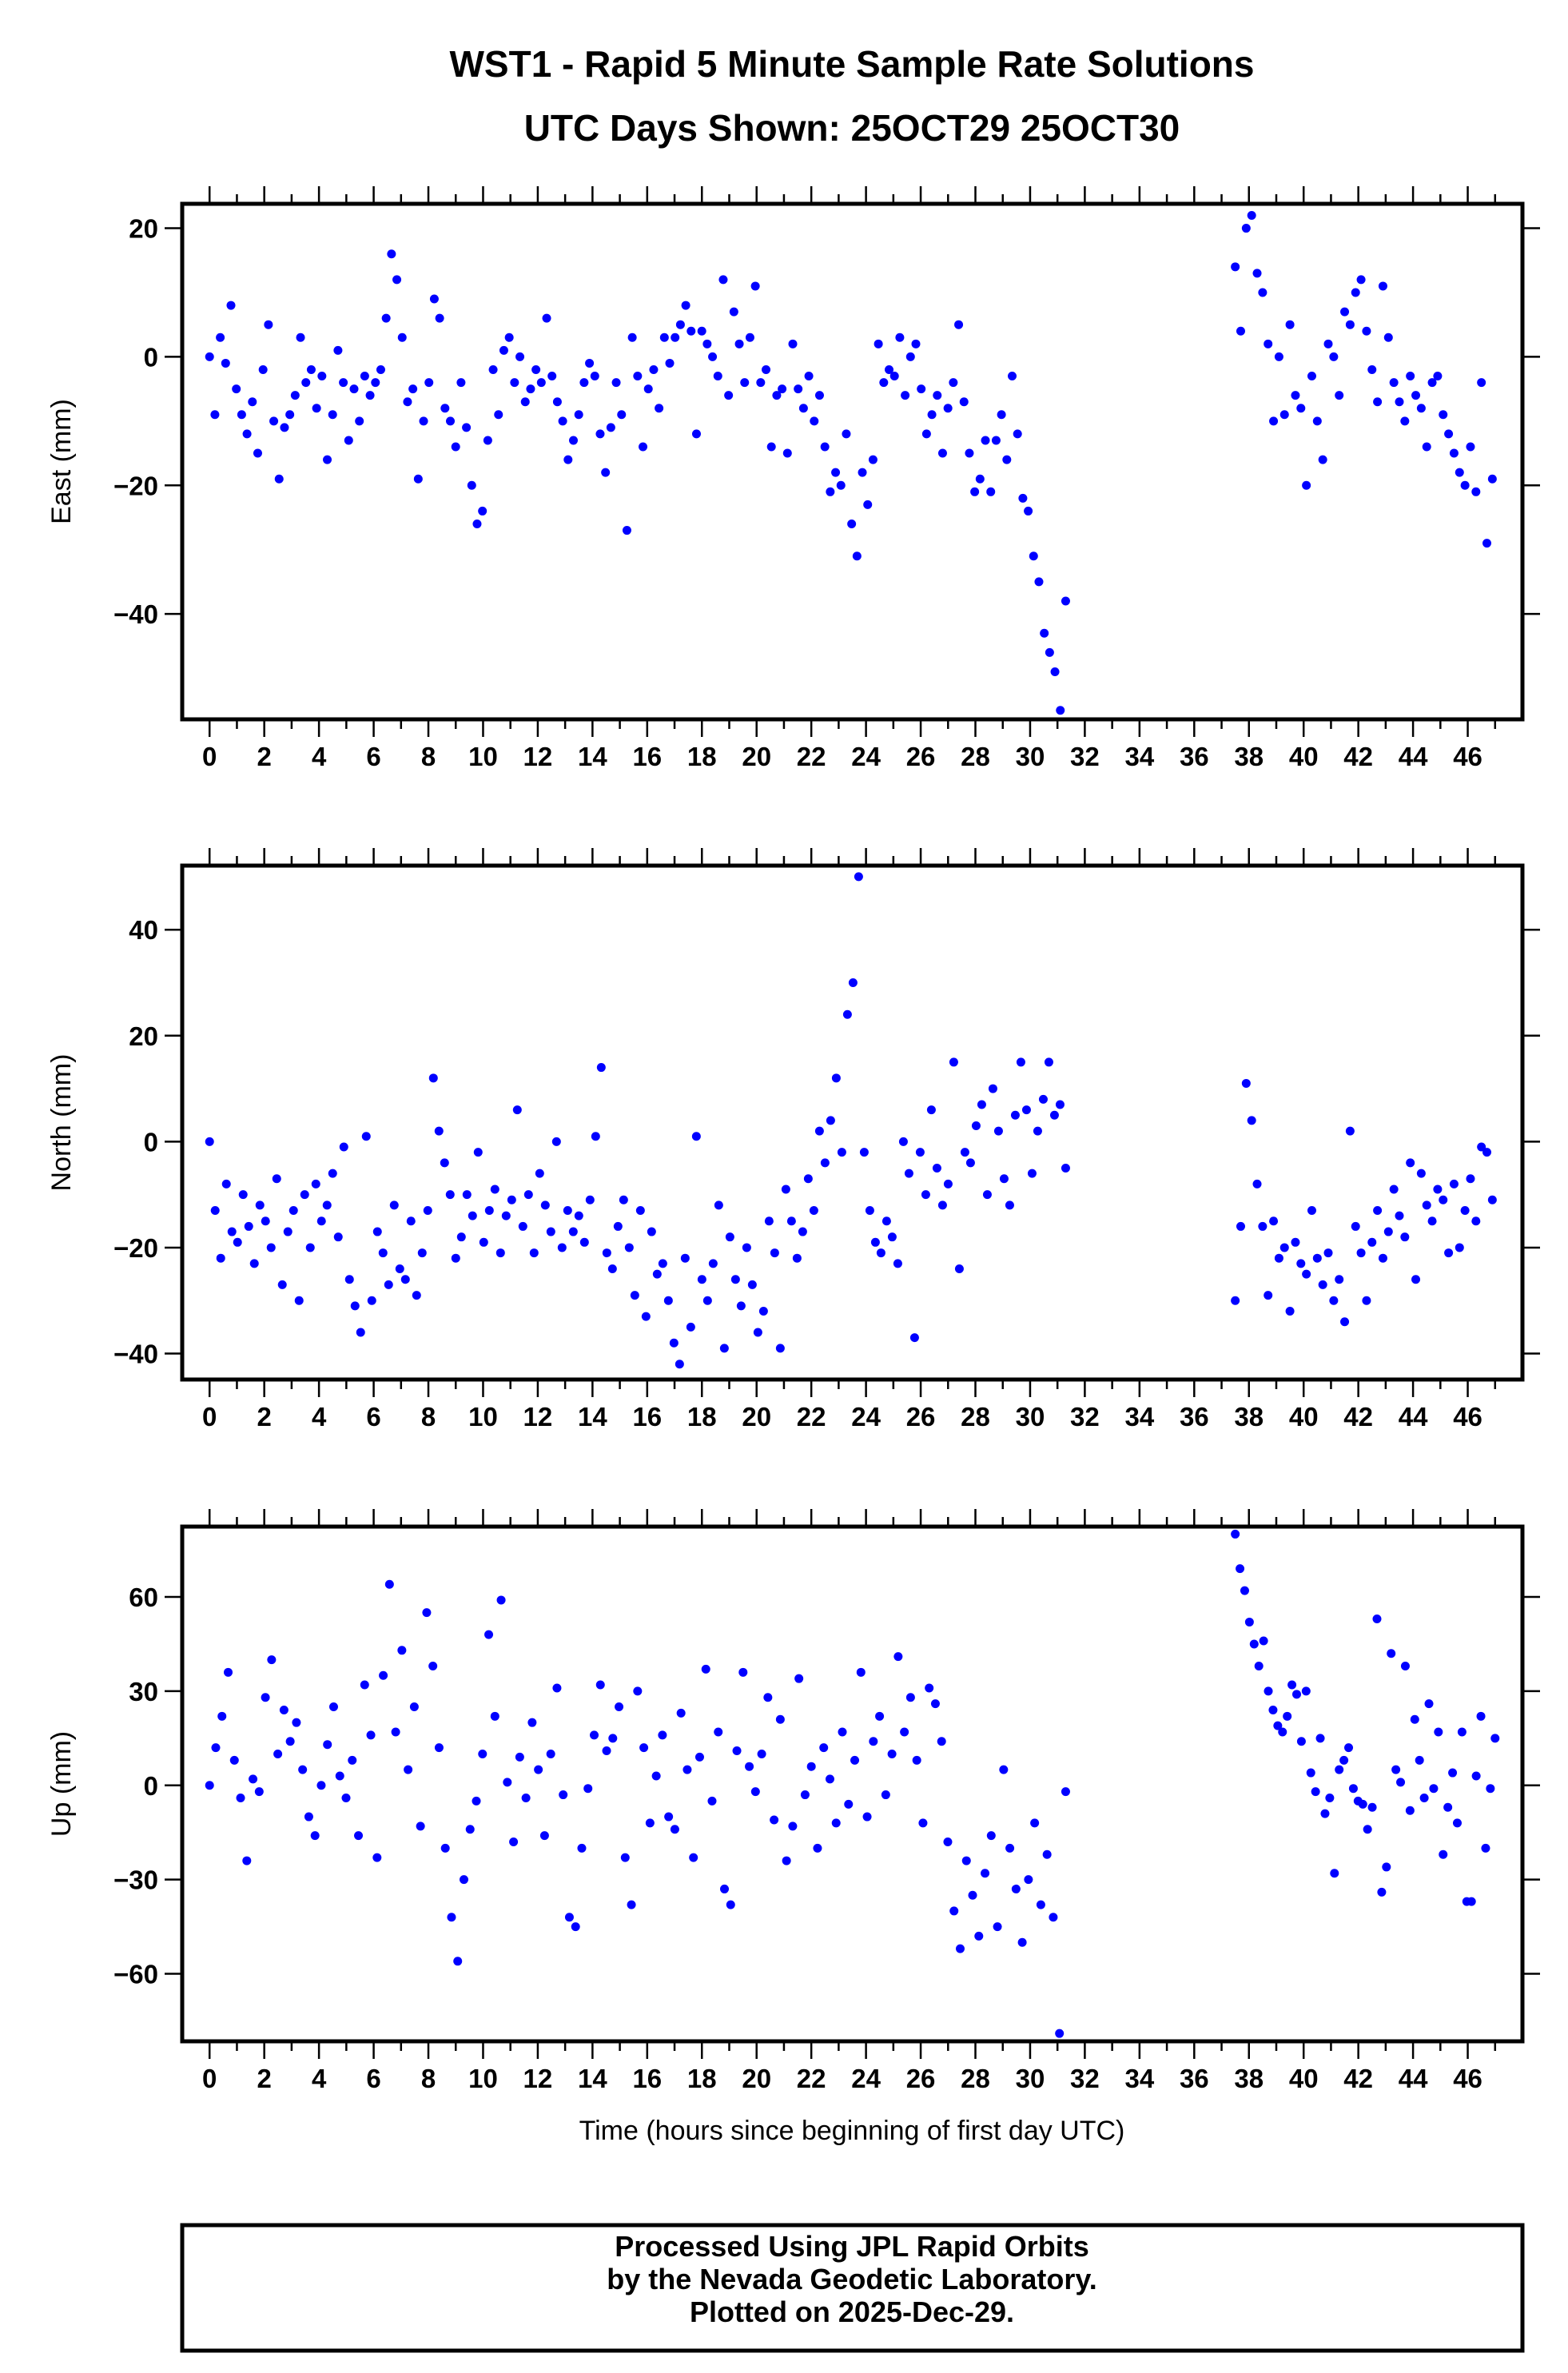  I want to click on x-tick-label: 40, so click(1304, 756).